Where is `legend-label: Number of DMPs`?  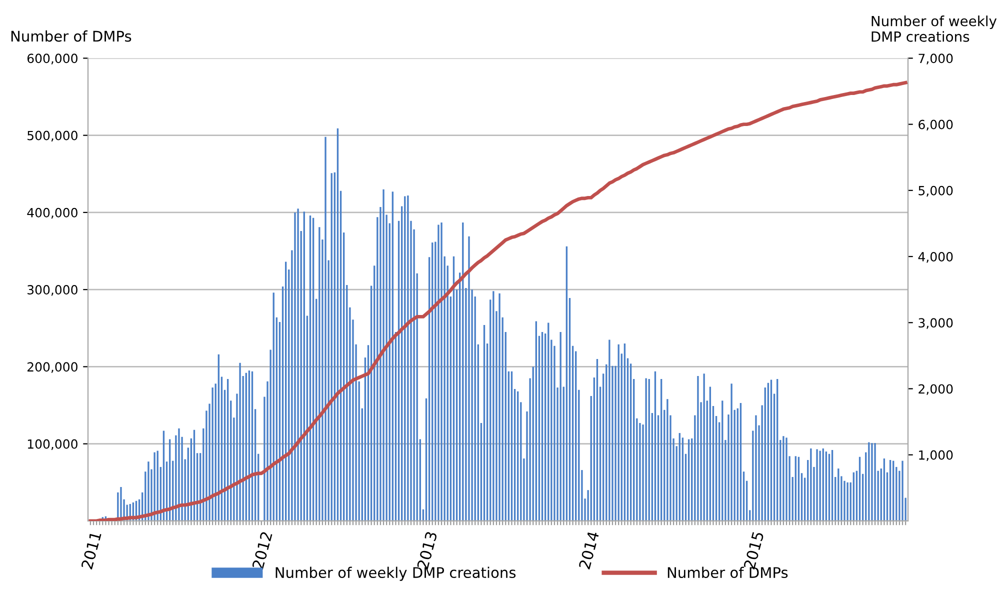 legend-label: Number of DMPs is located at coordinates (728, 572).